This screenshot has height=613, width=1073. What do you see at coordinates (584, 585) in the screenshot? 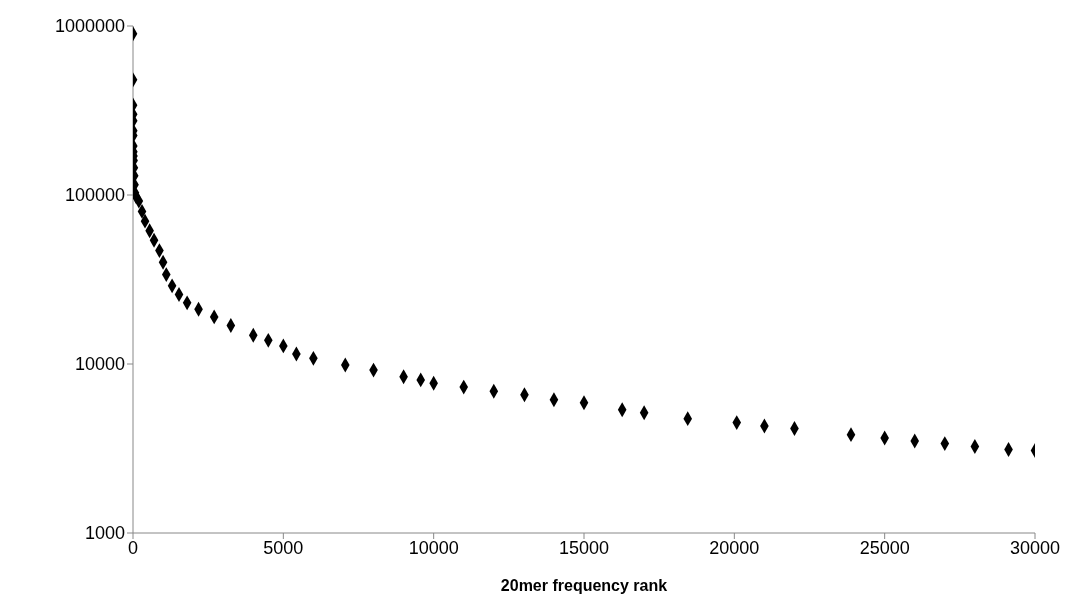
I see `x-axis-title: 20mer frequency rank` at bounding box center [584, 585].